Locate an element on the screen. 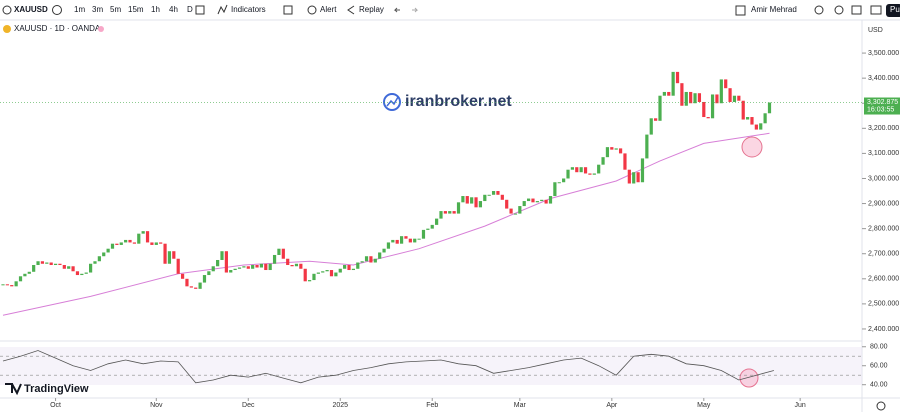  interval-button: 1h is located at coordinates (155, 9).